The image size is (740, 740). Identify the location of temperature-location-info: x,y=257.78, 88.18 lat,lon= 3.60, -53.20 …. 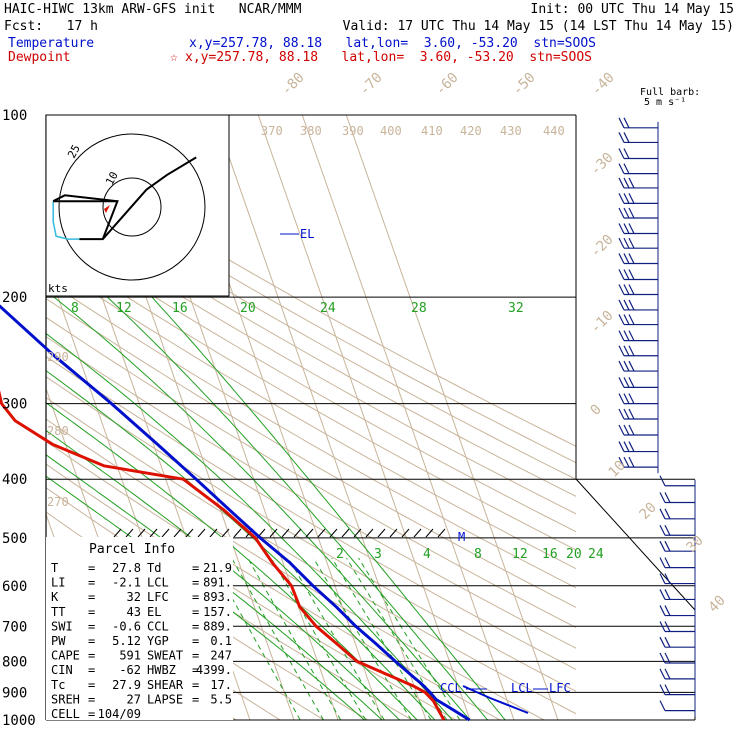
(392, 43).